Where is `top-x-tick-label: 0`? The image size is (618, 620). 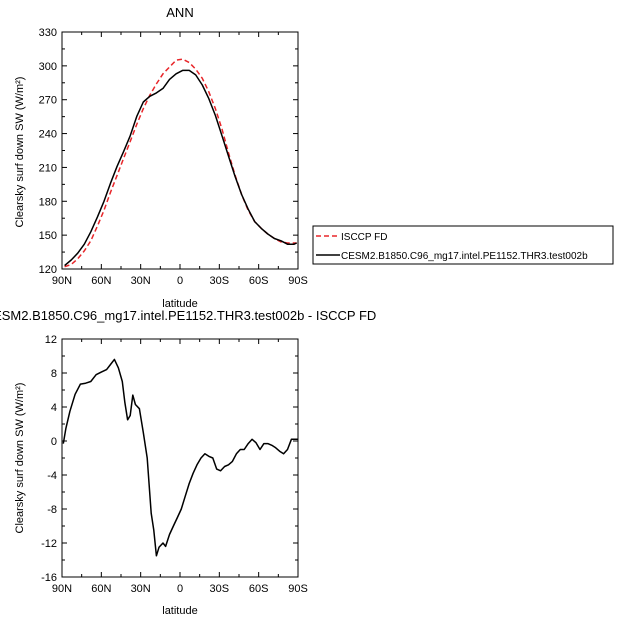
top-x-tick-label: 0 is located at coordinates (180, 281).